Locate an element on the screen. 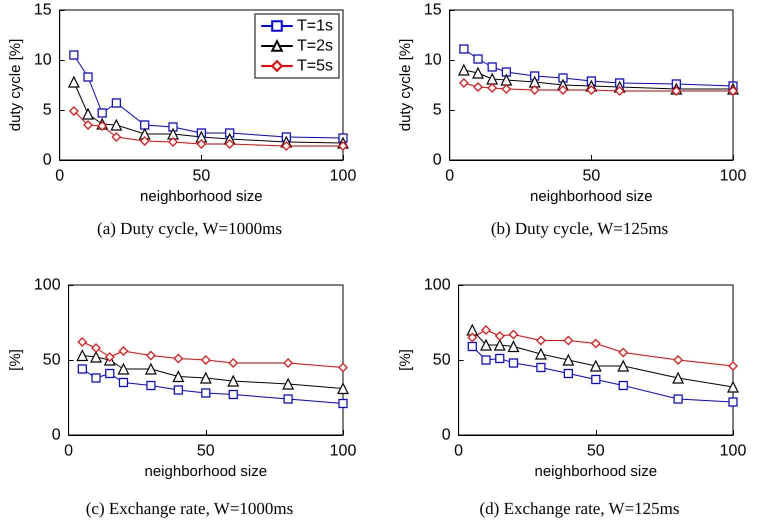  legend-label: T=5s is located at coordinates (314, 66).